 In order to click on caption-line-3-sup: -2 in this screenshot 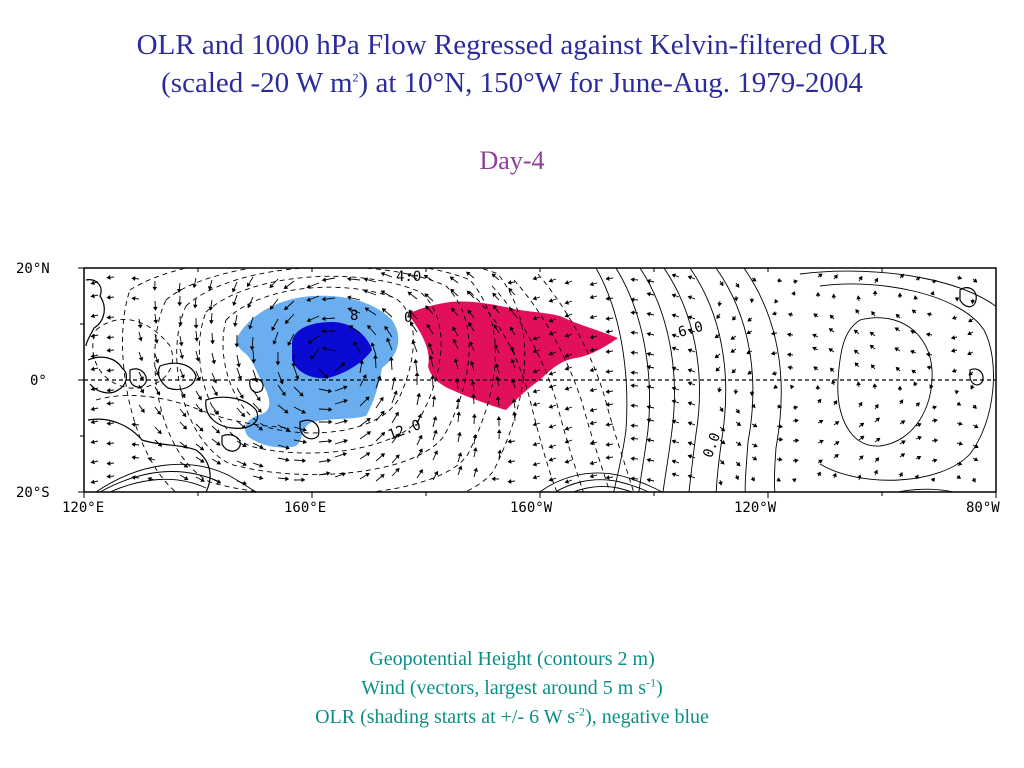, I will do `click(580, 711)`.